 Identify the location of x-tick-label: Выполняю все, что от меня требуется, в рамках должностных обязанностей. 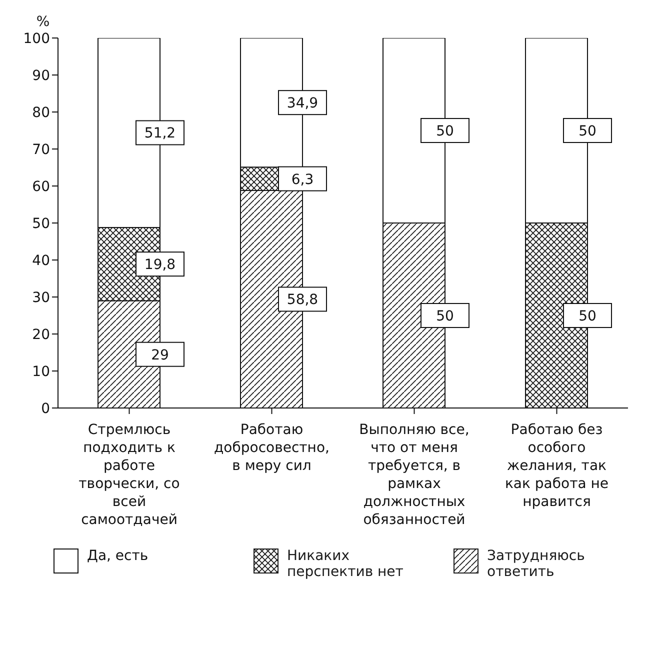
(414, 475).